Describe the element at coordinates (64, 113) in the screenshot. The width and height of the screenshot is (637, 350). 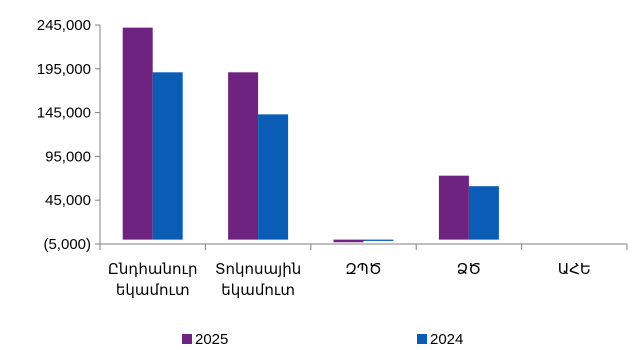
I see `y-tick-label: 145,000` at that location.